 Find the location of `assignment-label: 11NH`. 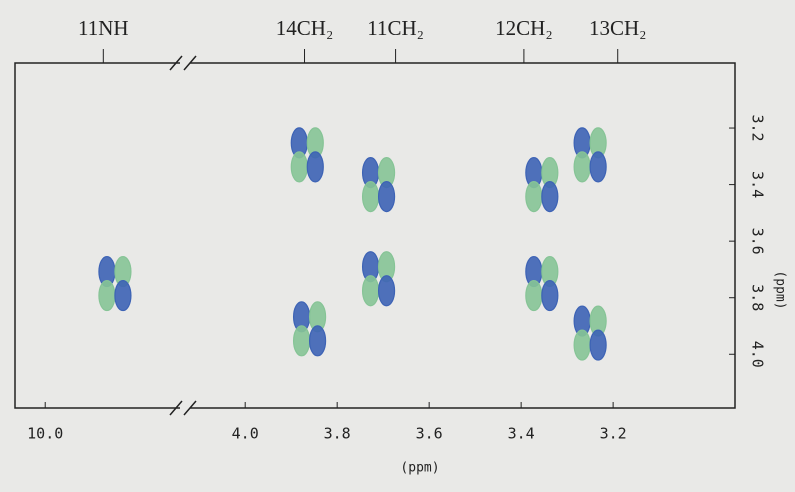

assignment-label: 11NH is located at coordinates (103, 28).